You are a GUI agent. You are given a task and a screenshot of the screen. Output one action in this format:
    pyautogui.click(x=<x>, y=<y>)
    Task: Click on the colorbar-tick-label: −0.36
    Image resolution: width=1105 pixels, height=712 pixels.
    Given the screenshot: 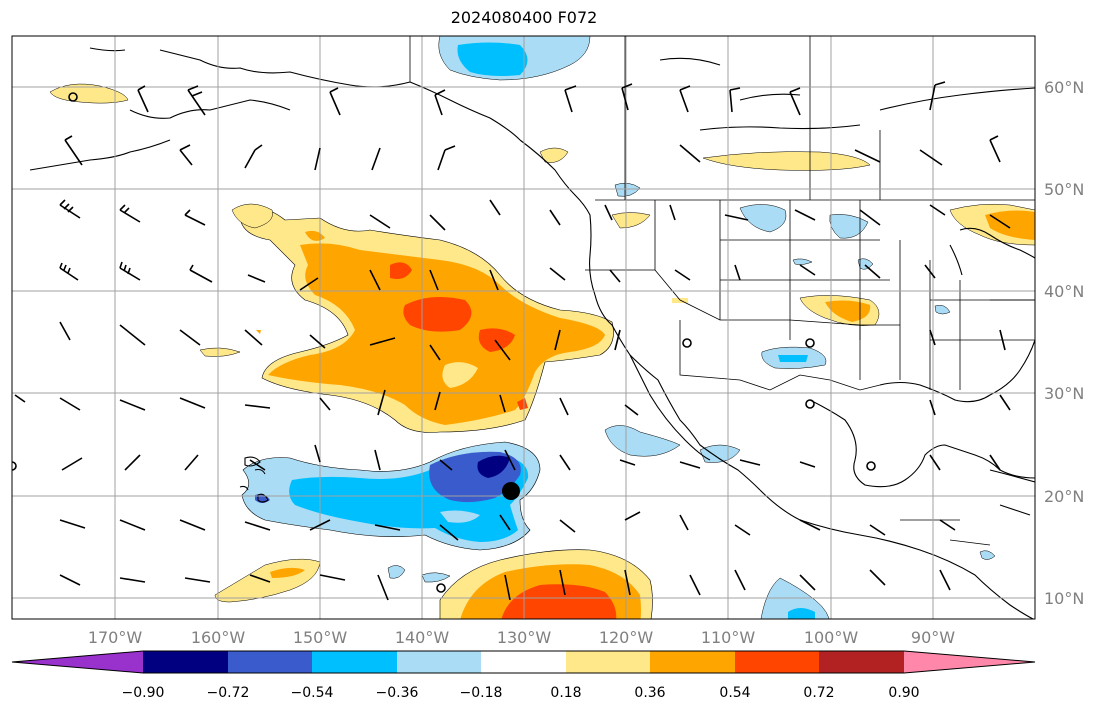 What is the action you would take?
    pyautogui.click(x=397, y=693)
    